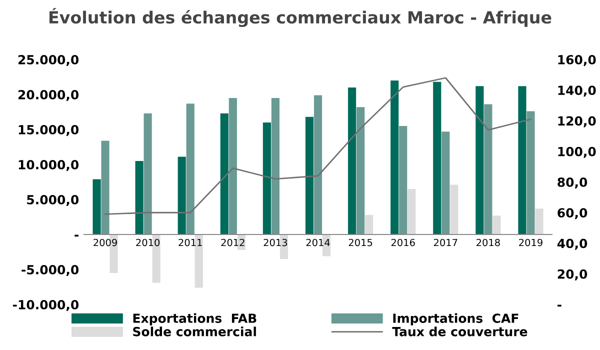 The height and width of the screenshot is (350, 600). Describe the element at coordinates (76, 235) in the screenshot. I see `y-tick-label: -` at that location.